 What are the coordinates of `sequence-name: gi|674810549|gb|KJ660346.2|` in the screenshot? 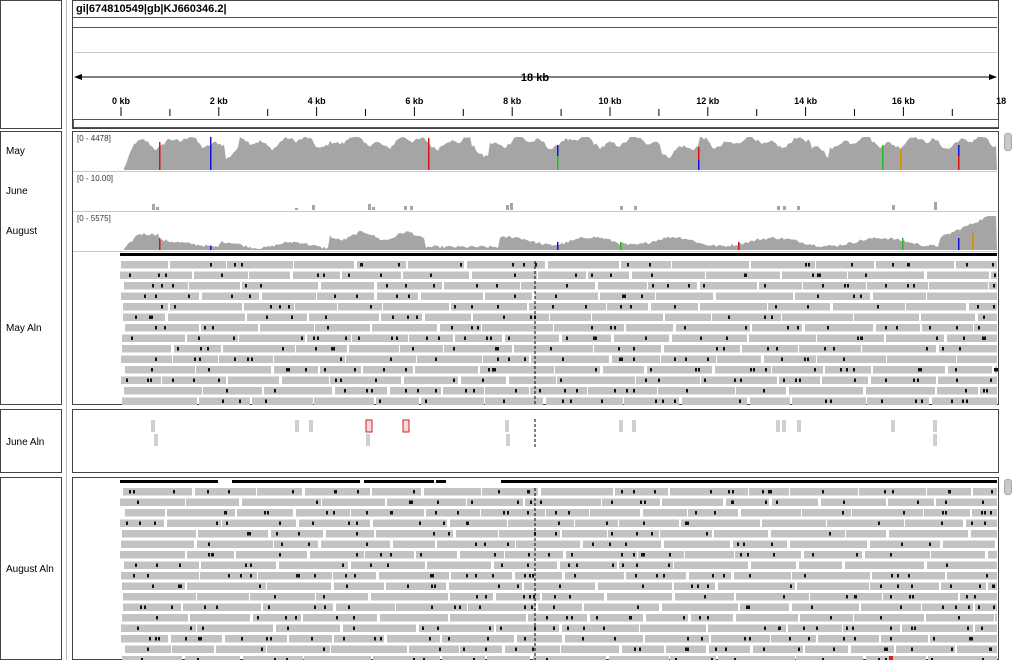 It's located at (151, 9).